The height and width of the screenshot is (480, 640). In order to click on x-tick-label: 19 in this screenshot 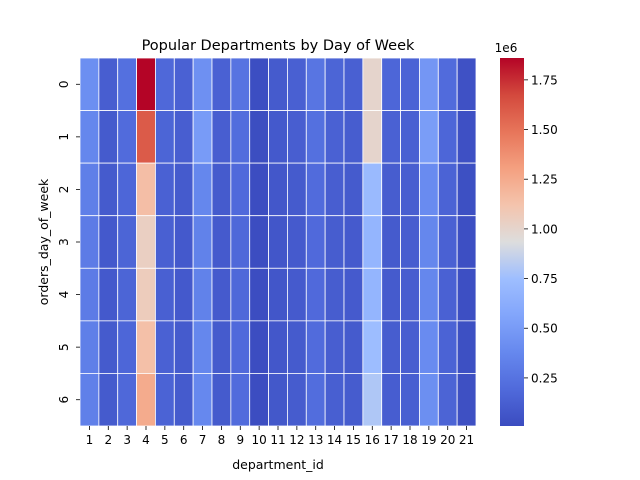, I will do `click(428, 440)`.